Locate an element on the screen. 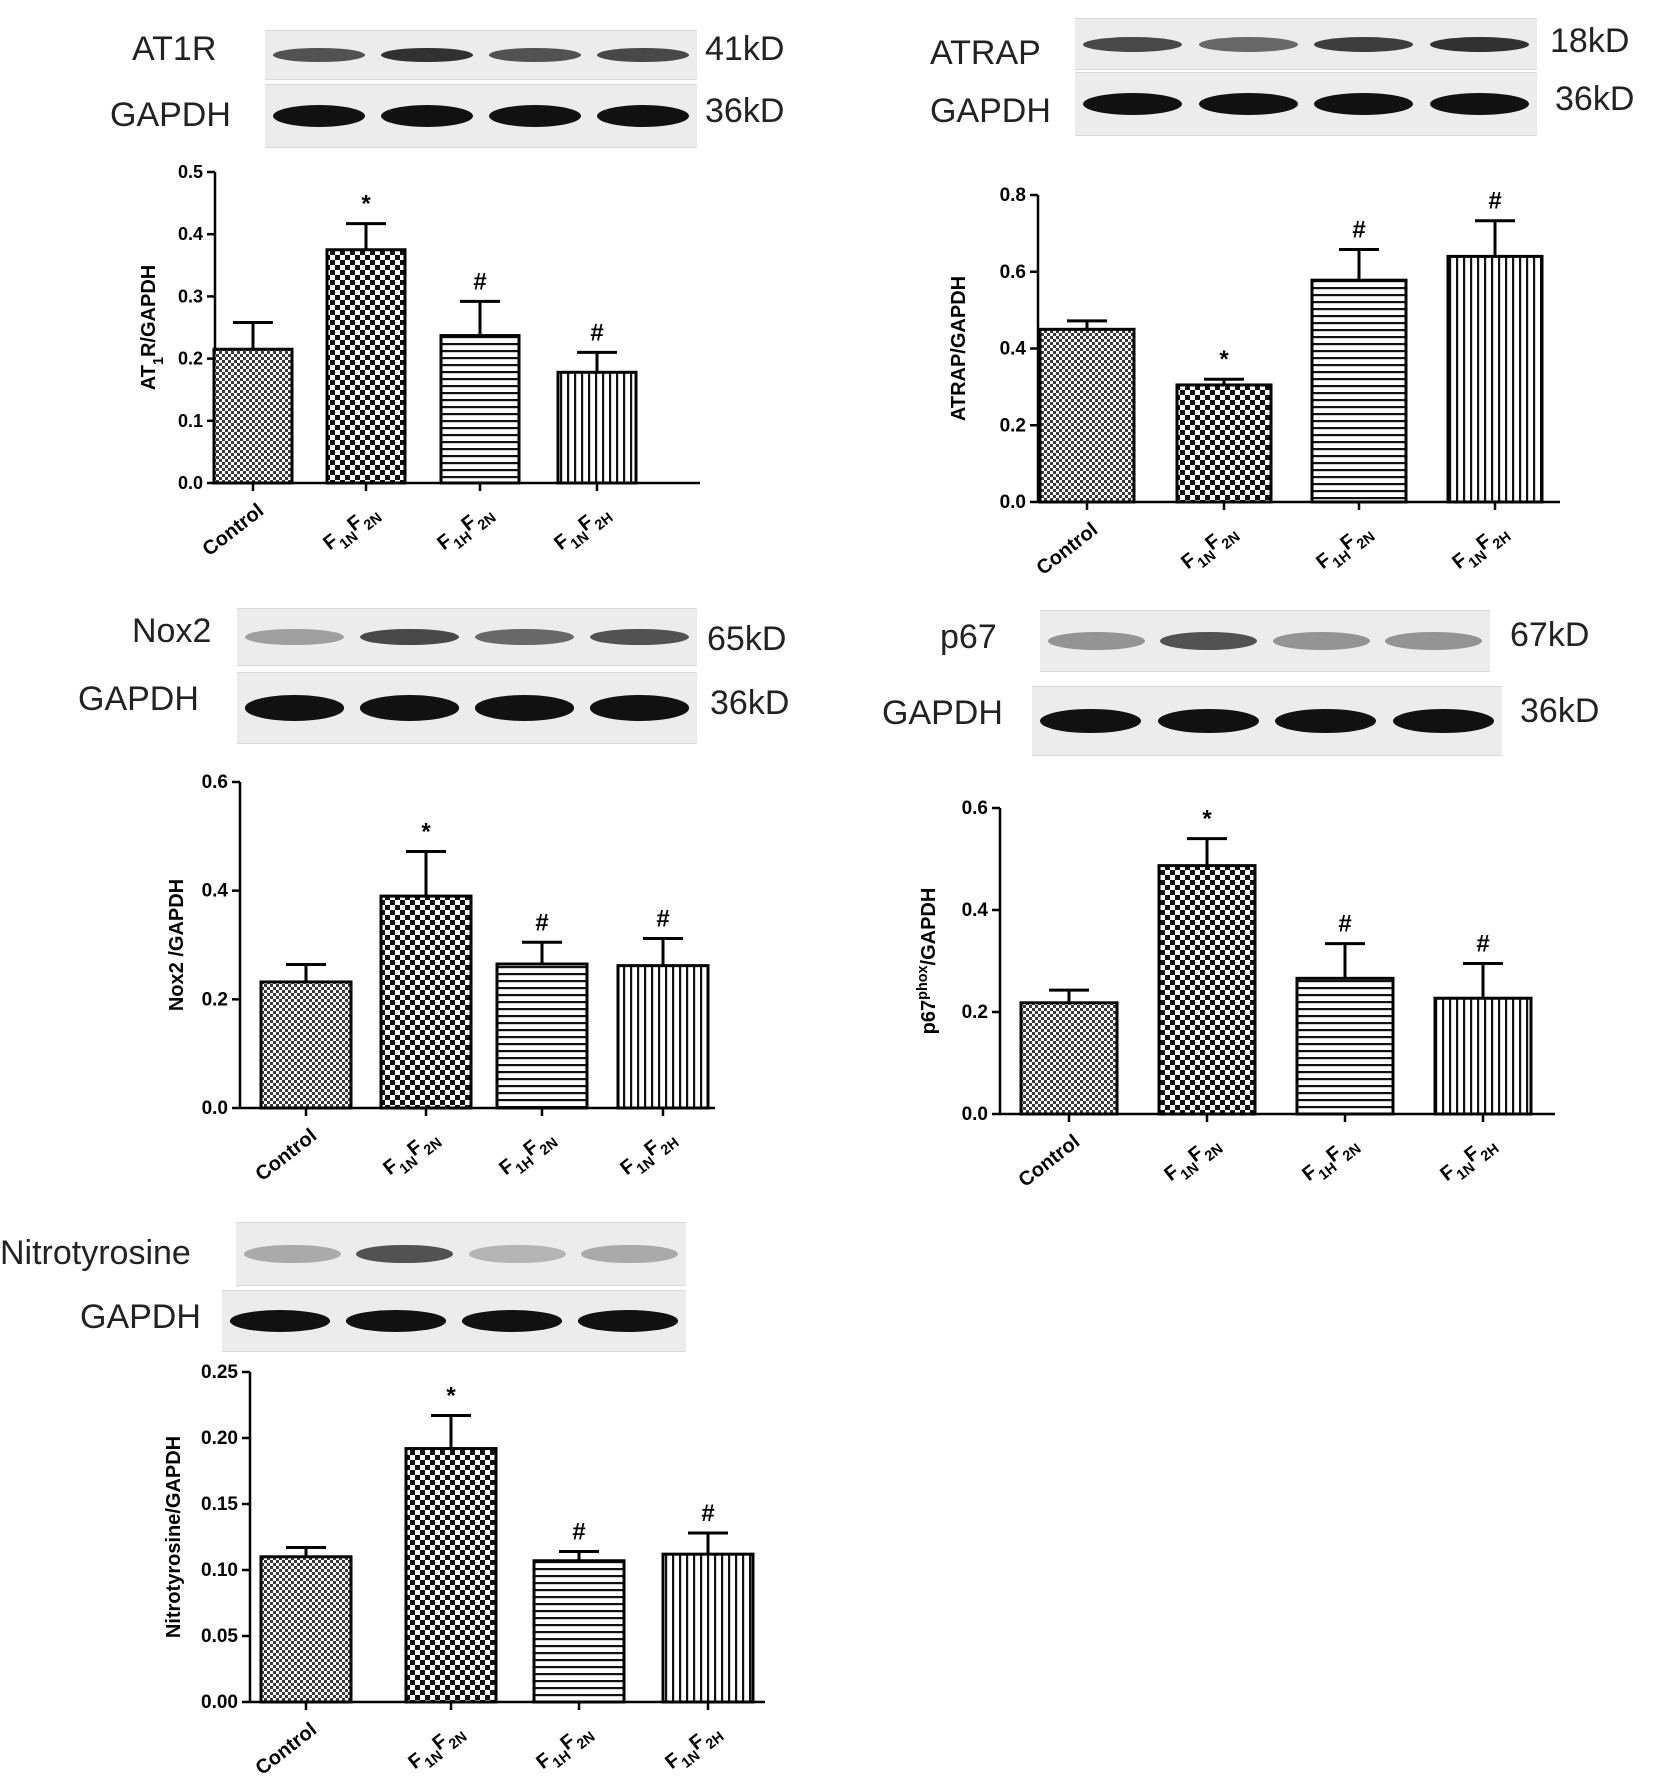 The width and height of the screenshot is (1654, 1790). y-tick-label: 0.25 is located at coordinates (219, 1372).